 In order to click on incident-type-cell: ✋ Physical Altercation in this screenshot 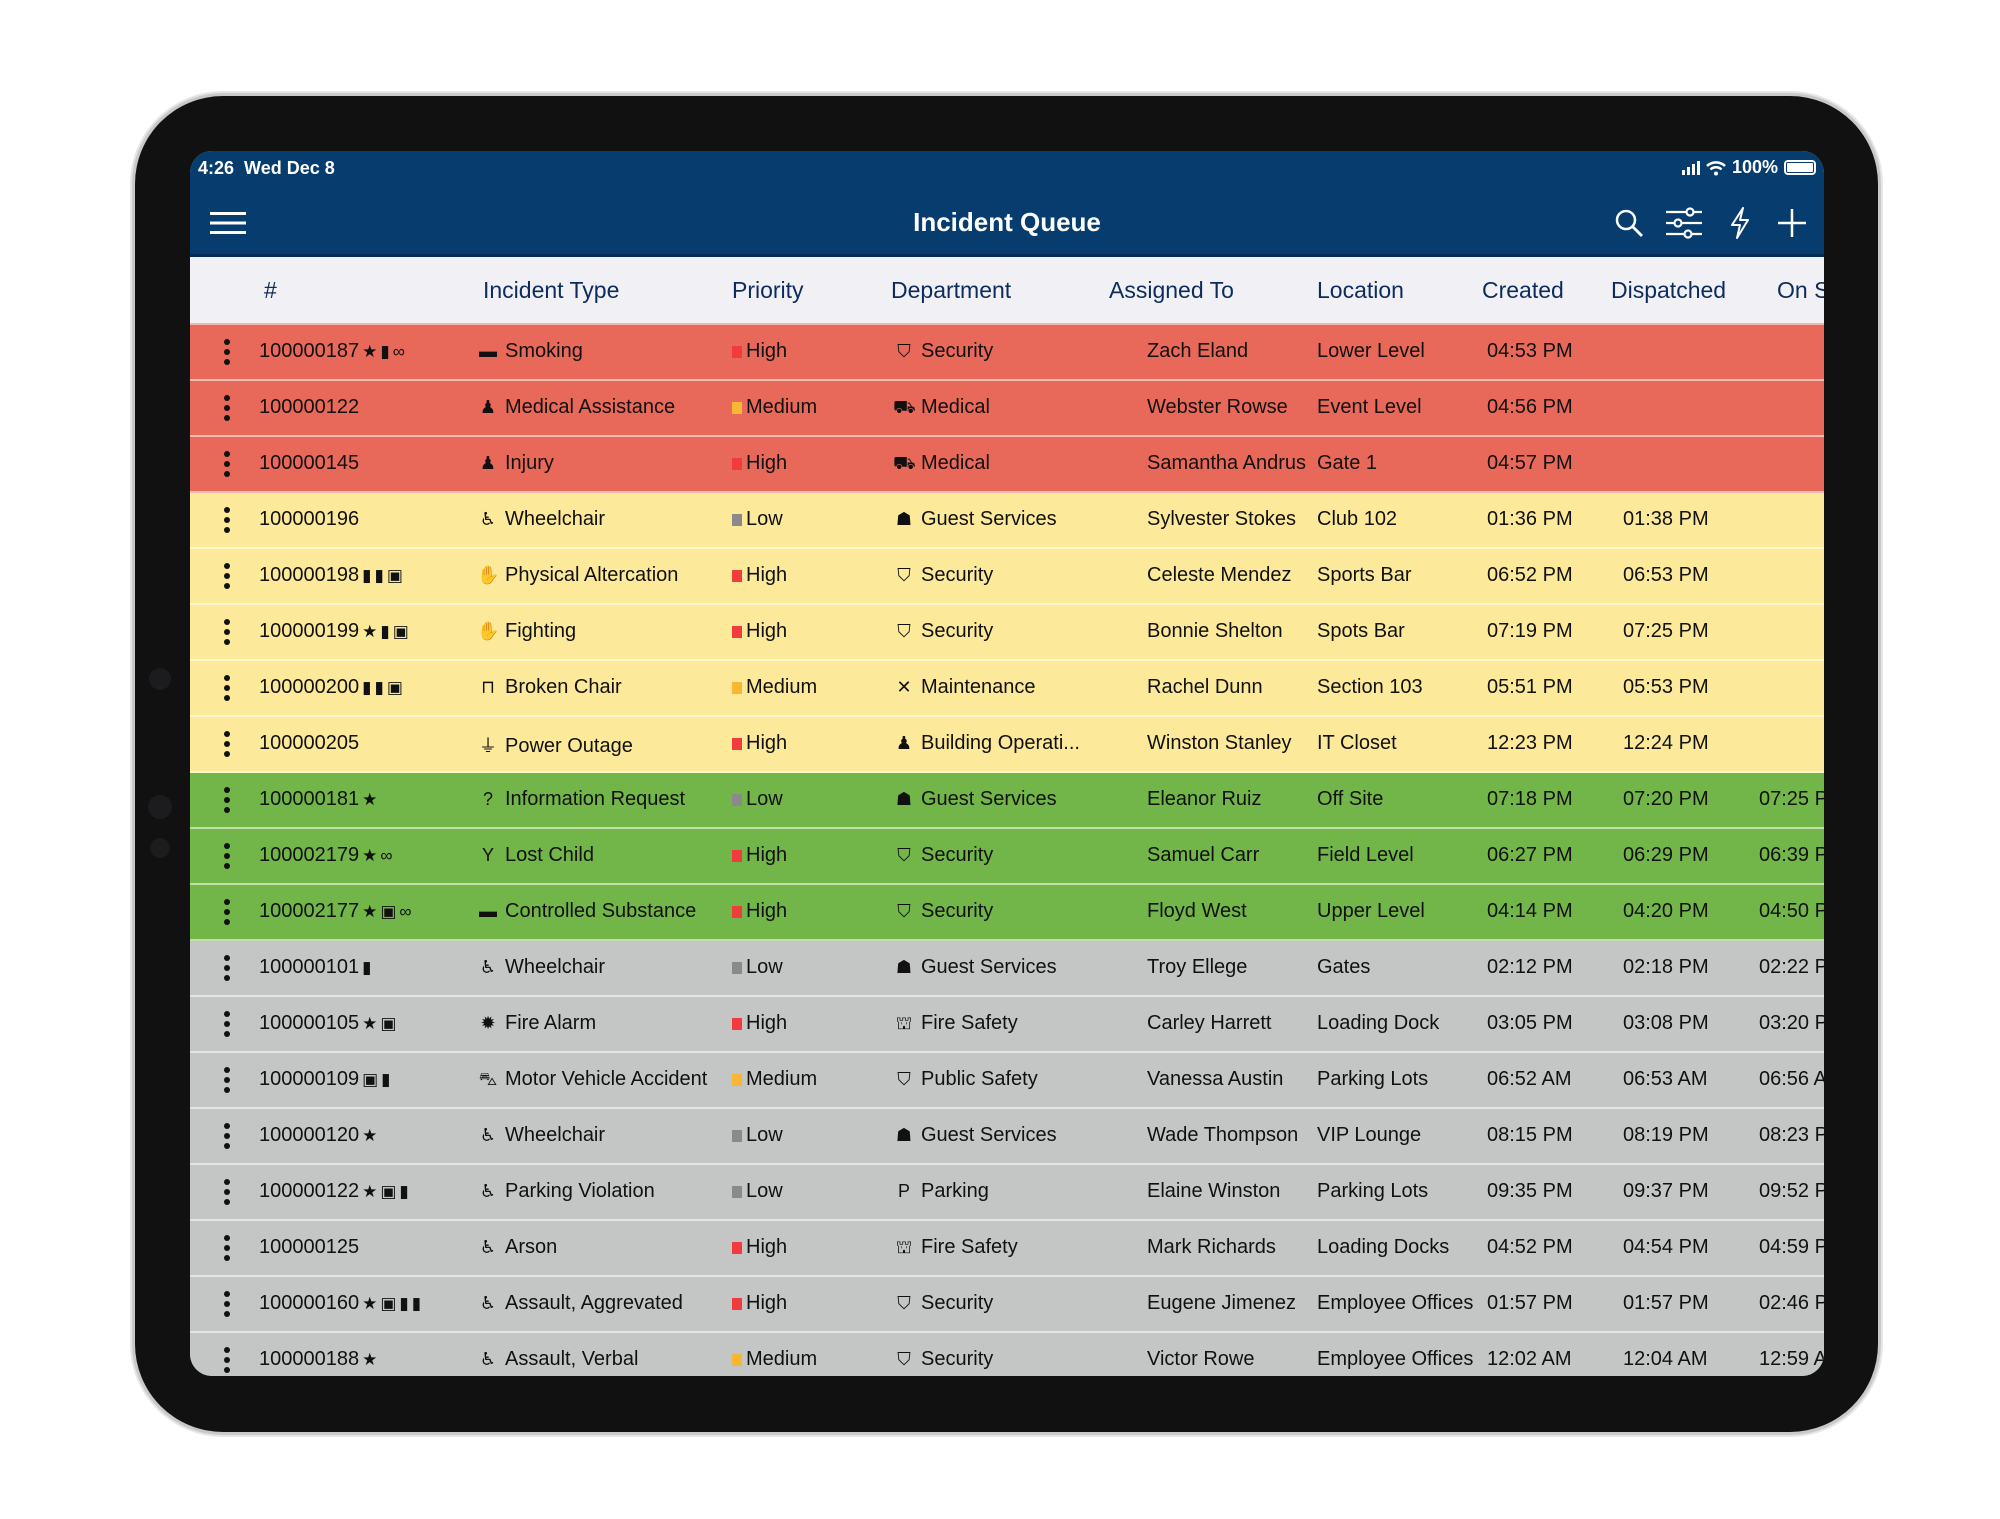, I will do `click(577, 575)`.